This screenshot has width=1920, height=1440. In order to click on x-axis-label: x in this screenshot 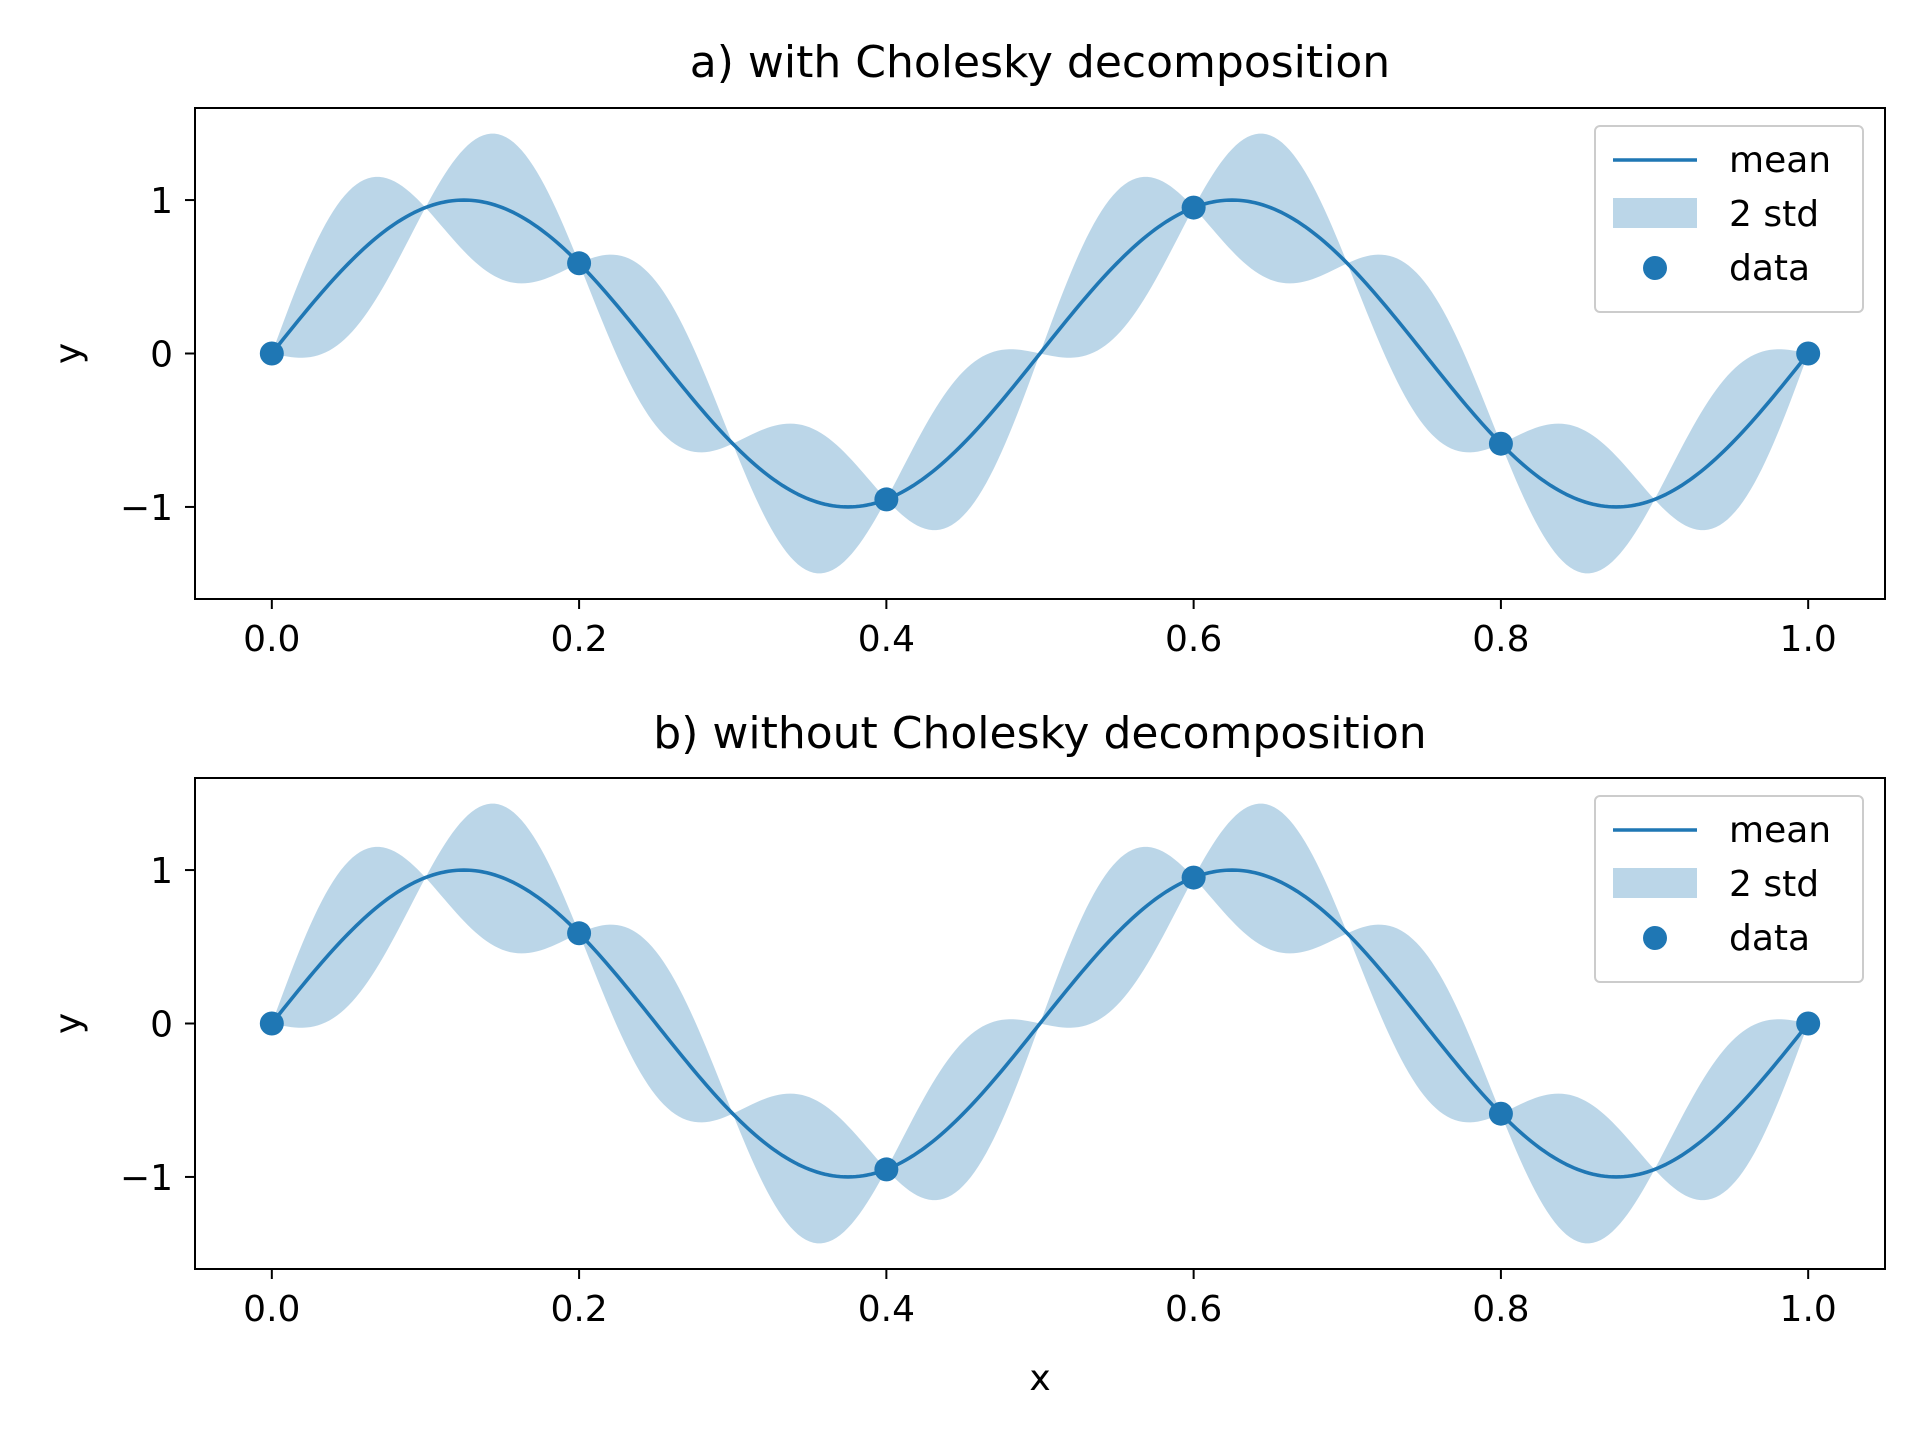, I will do `click(1039, 1378)`.